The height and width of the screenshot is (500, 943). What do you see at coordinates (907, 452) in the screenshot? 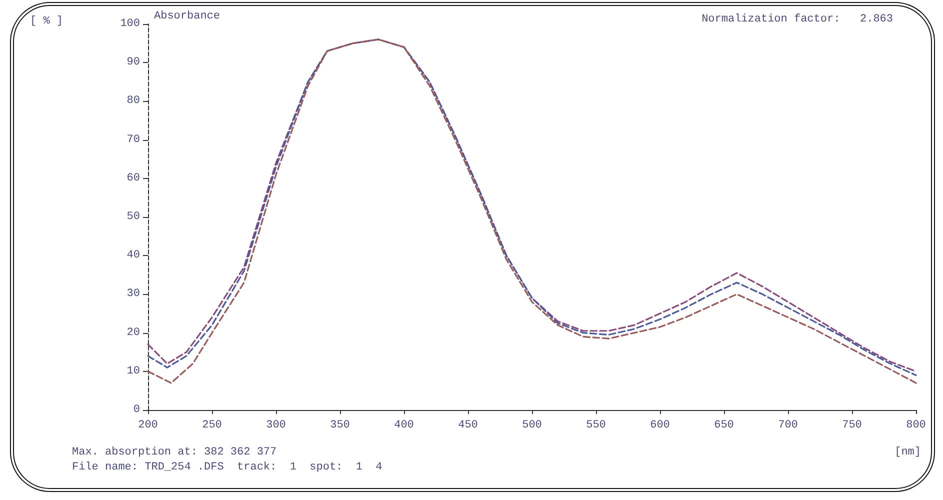
I see `x-axis-title: [nm]` at bounding box center [907, 452].